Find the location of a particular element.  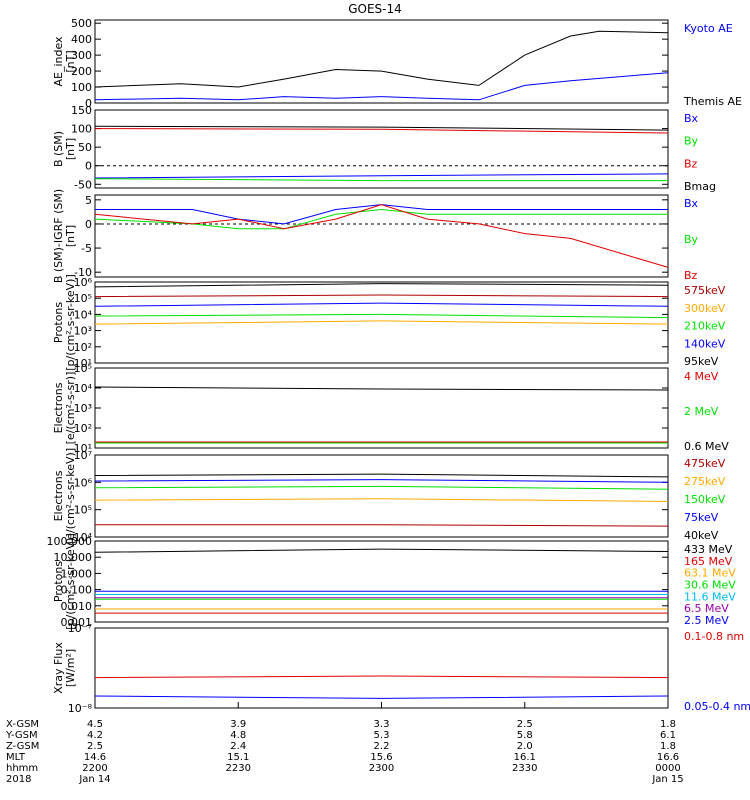

legend-entry: 210keV is located at coordinates (705, 326).